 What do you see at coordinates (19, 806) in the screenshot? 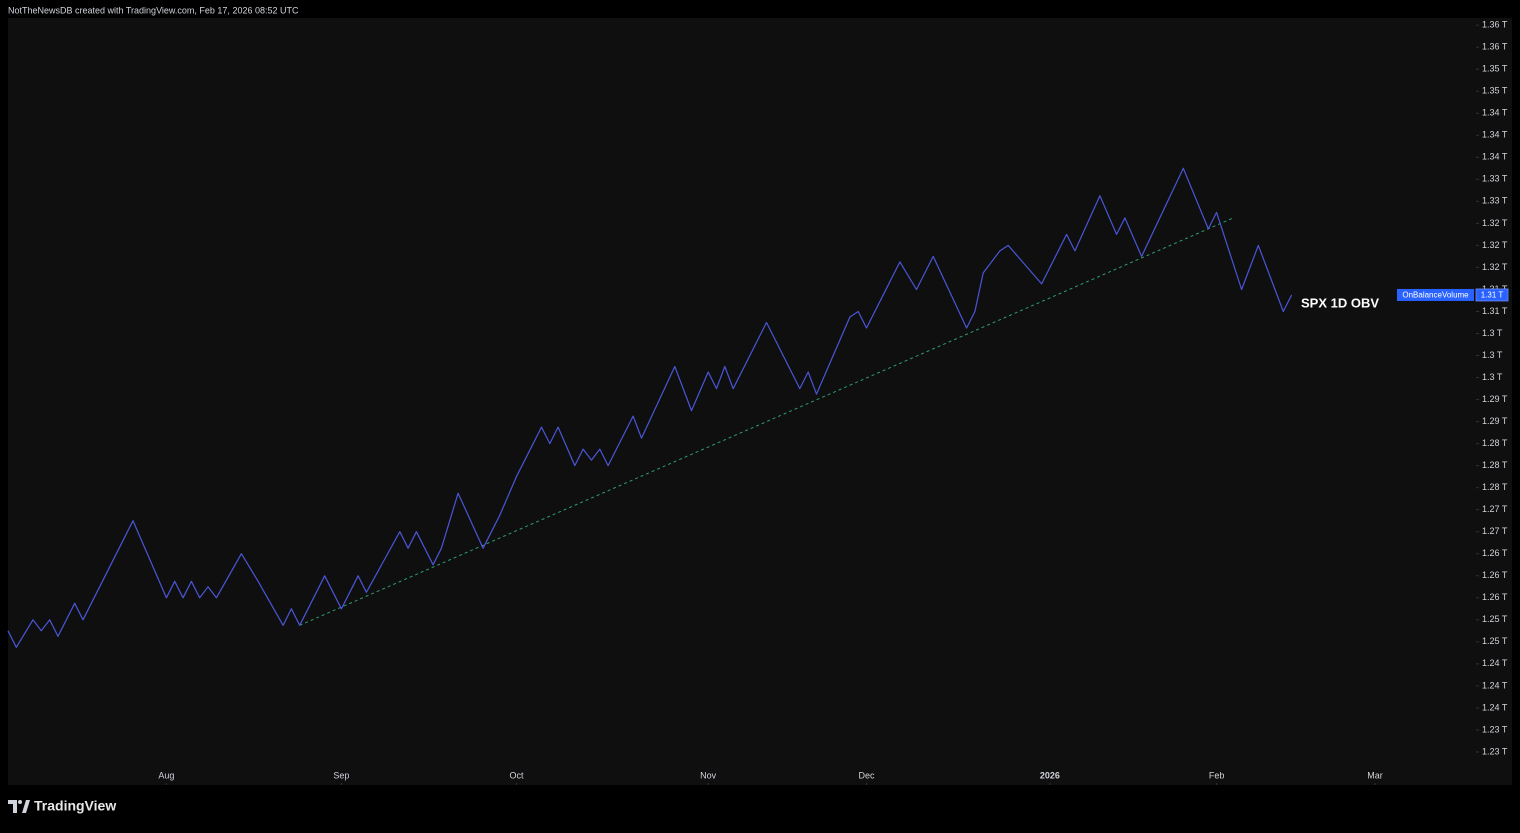
I see `brand-logo` at bounding box center [19, 806].